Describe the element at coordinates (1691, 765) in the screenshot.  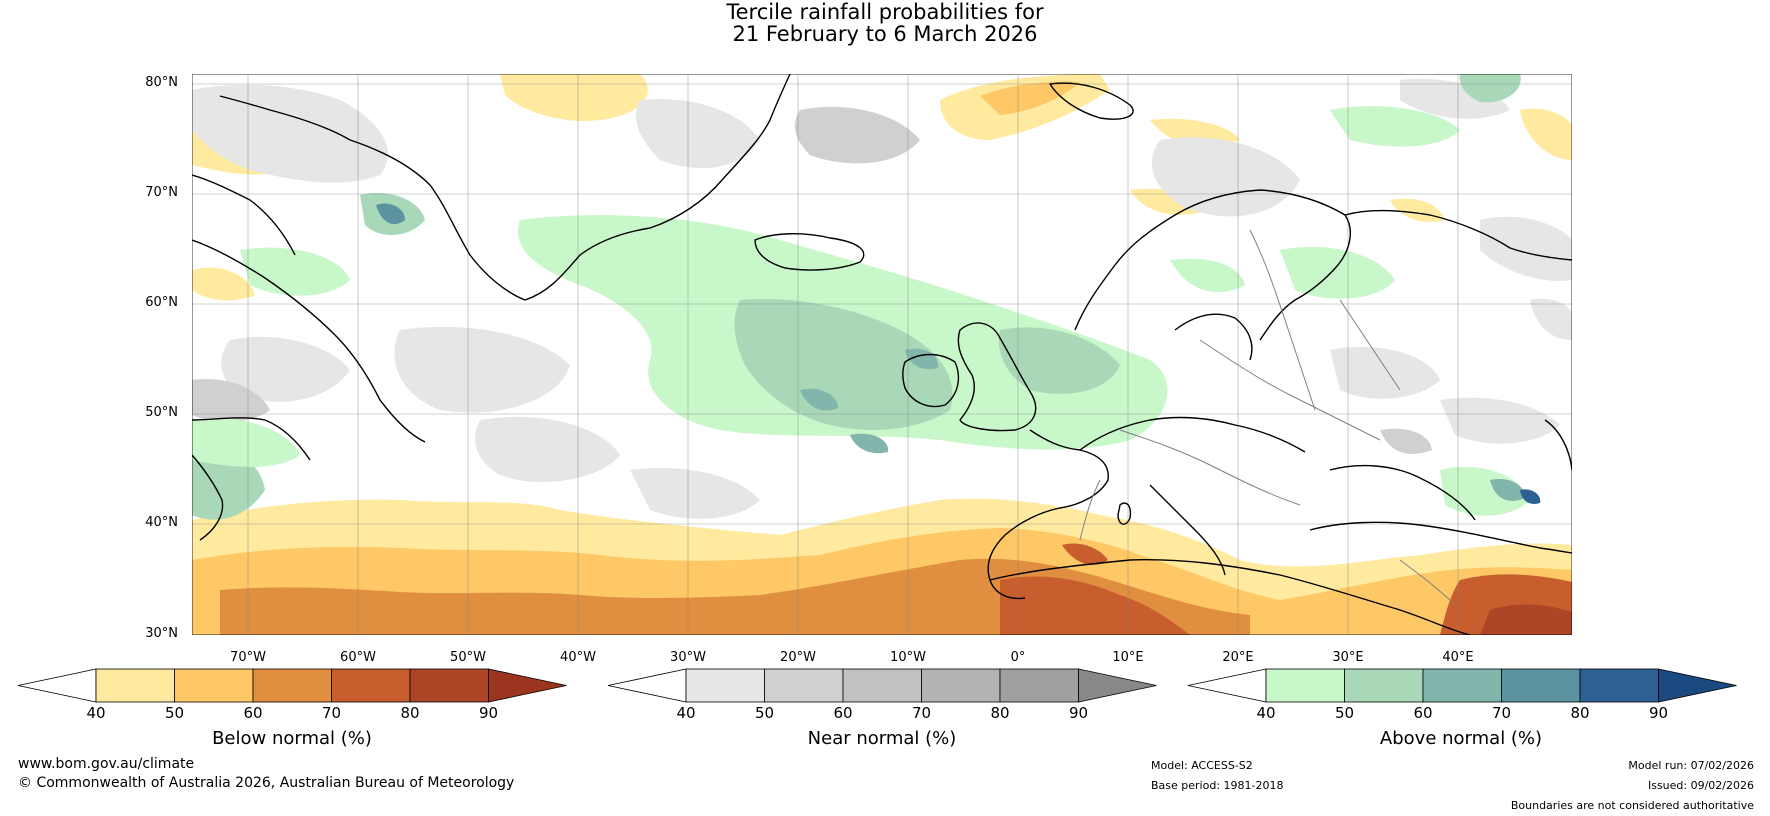
I see `model-run-text: Model run: 07/02/2026` at that location.